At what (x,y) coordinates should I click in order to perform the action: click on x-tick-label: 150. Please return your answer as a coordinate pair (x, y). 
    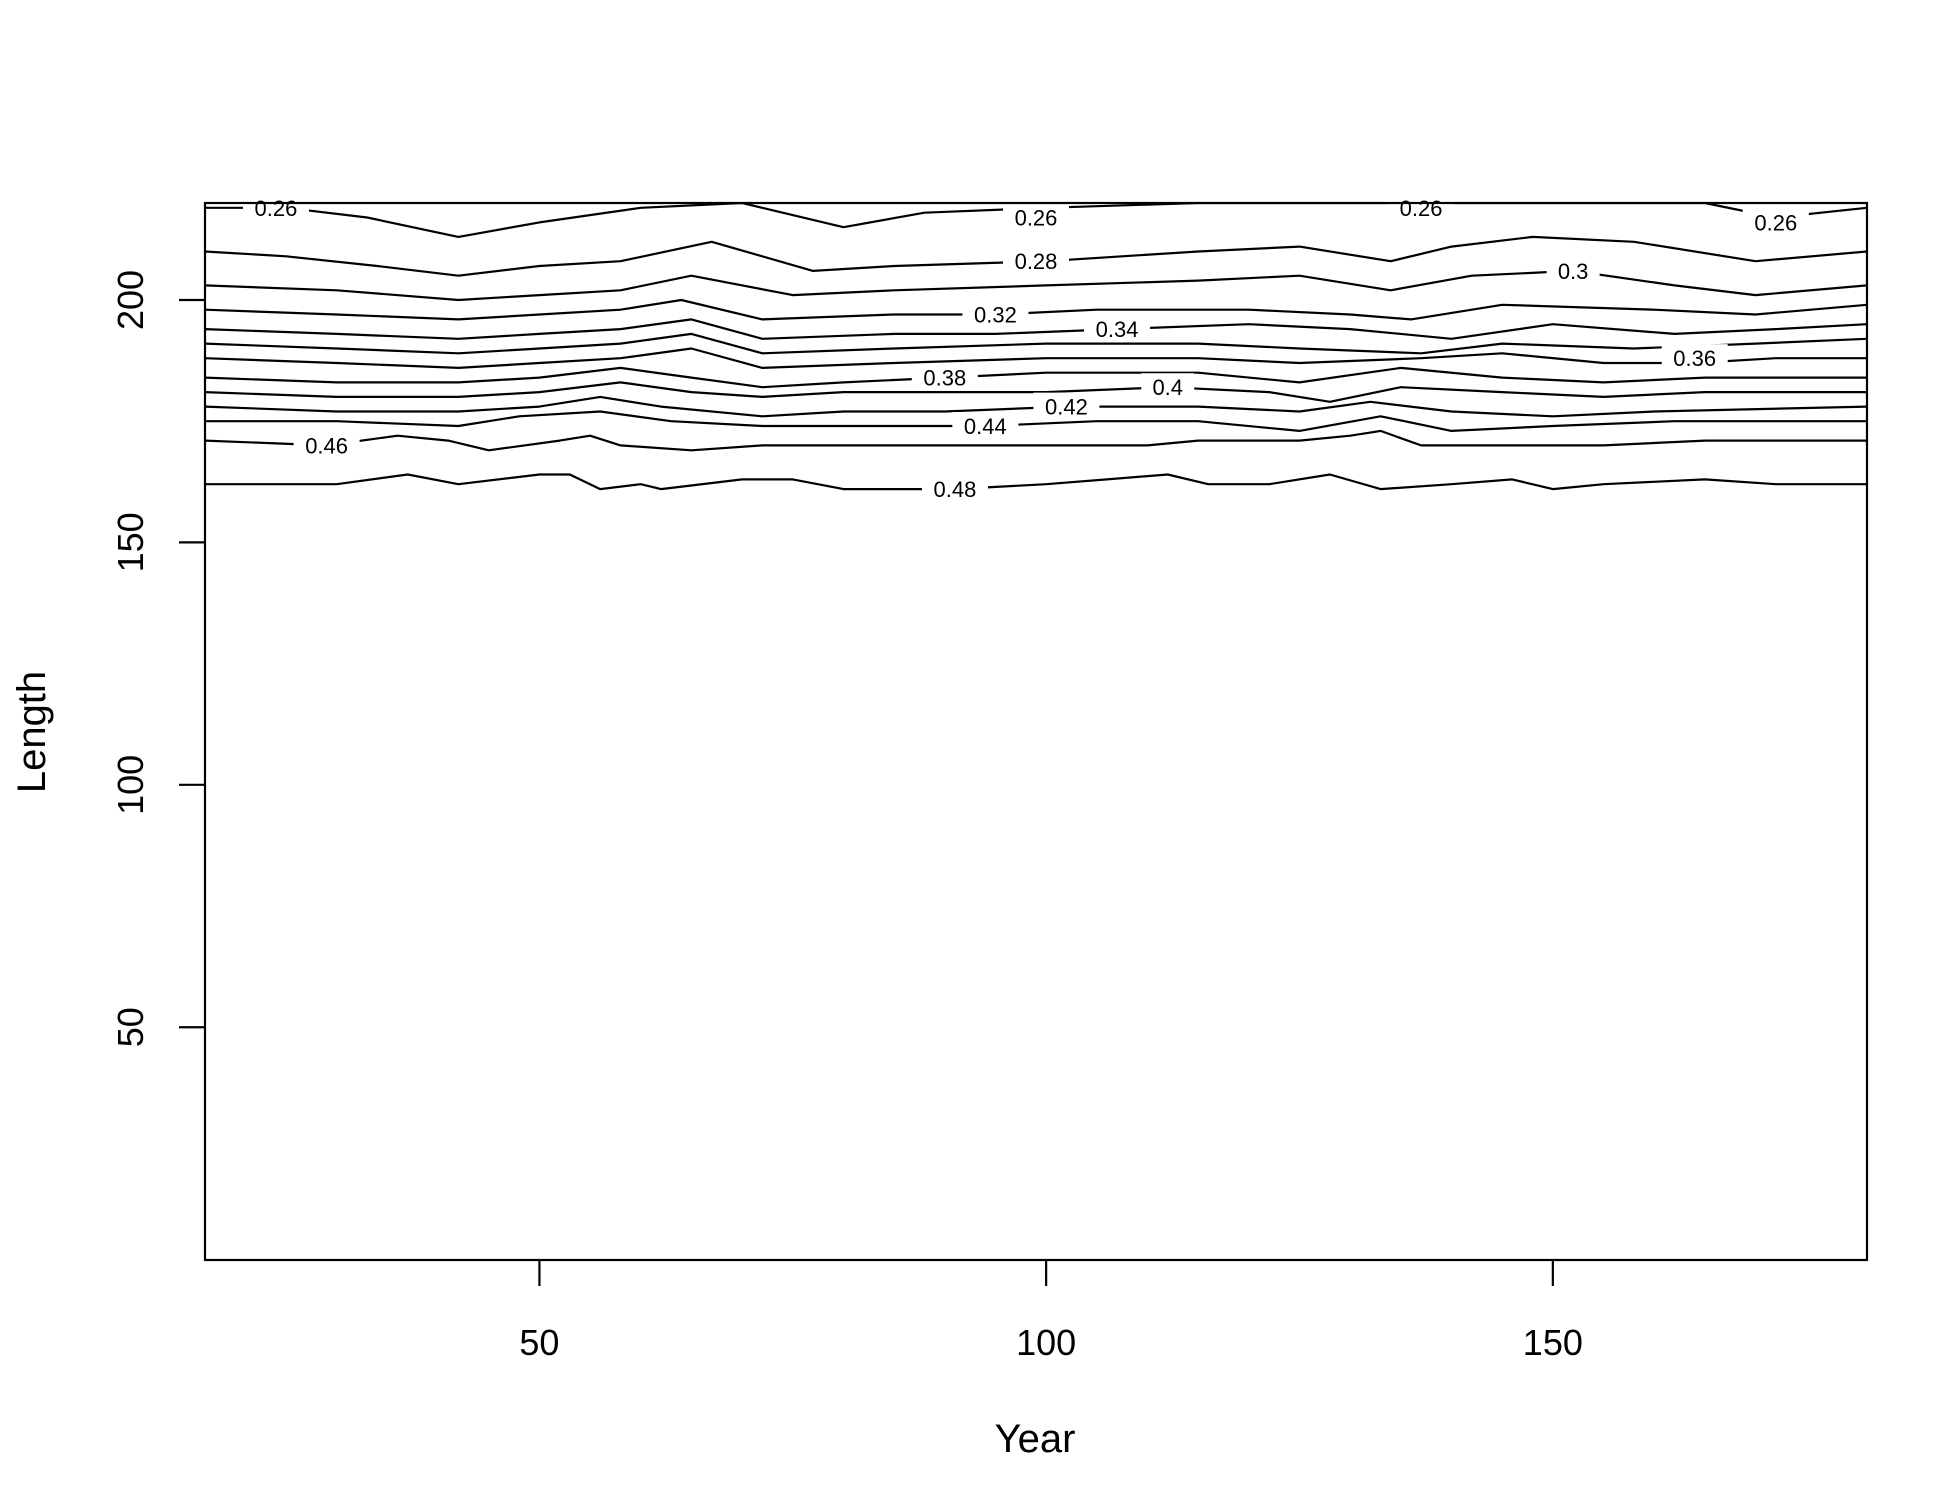
    Looking at the image, I should click on (1553, 1342).